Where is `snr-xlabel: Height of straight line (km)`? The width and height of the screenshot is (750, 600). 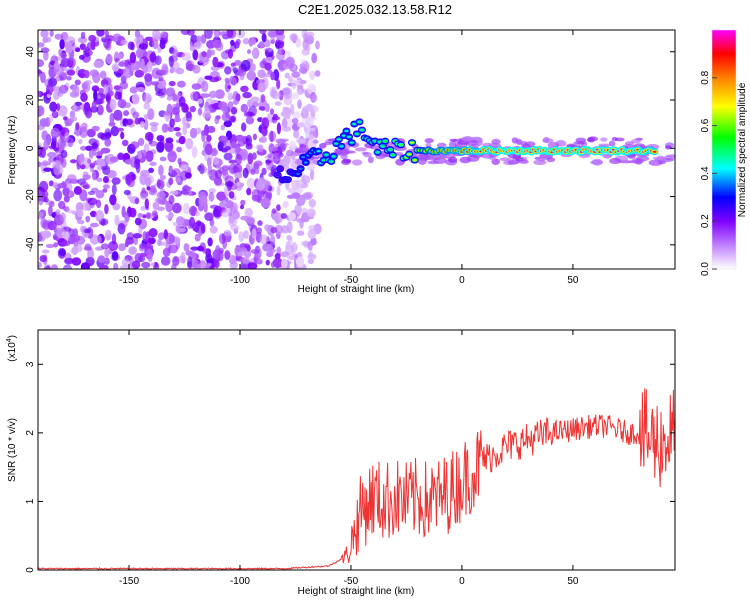 snr-xlabel: Height of straight line (km) is located at coordinates (356, 591).